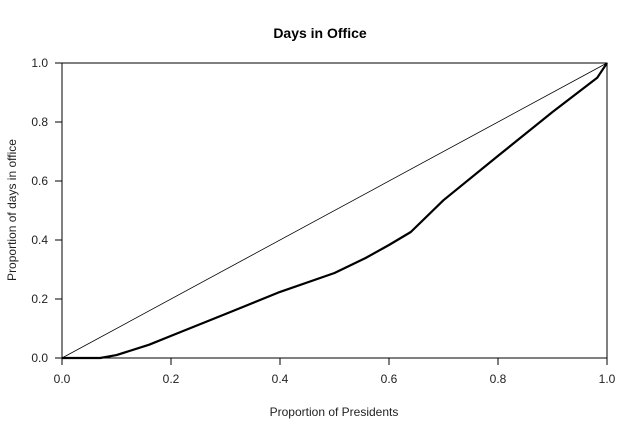 This screenshot has width=640, height=436. I want to click on y-tick-label: 0.8, so click(39, 122).